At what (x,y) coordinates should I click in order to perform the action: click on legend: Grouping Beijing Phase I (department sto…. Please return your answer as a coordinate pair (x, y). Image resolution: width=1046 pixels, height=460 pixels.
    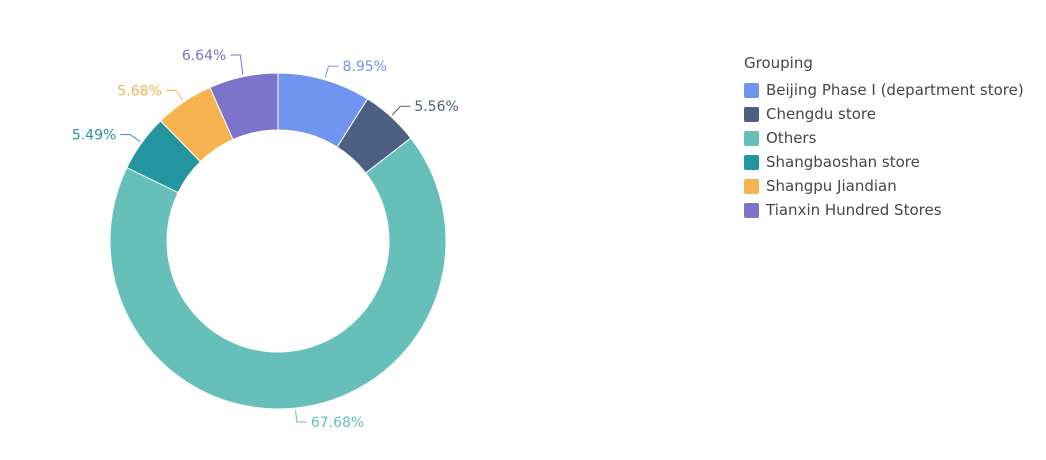
    Looking at the image, I should click on (884, 137).